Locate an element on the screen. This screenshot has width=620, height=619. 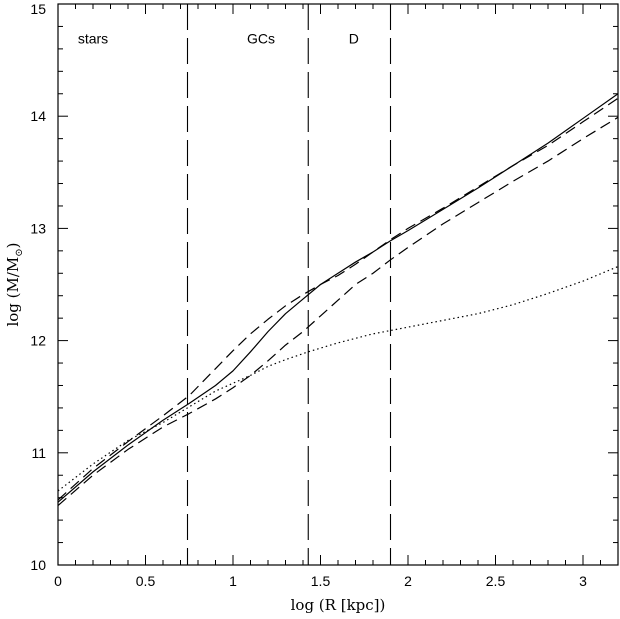
x-tick-label: 1.5 is located at coordinates (321, 581).